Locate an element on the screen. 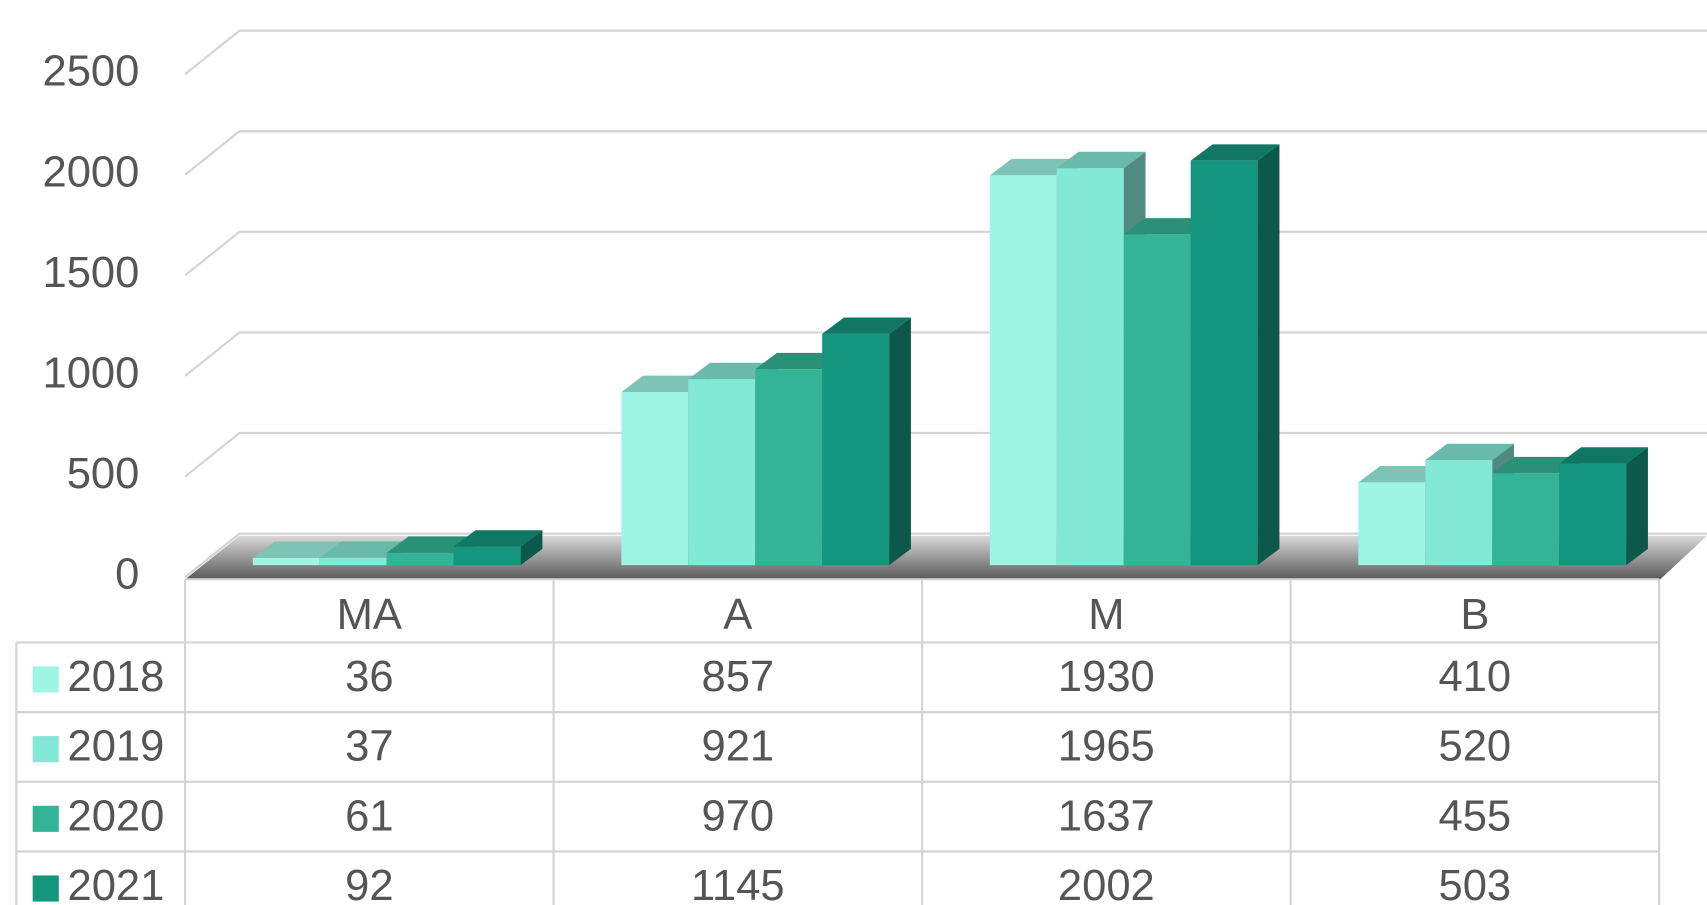  x-tick-label: B is located at coordinates (1474, 615).